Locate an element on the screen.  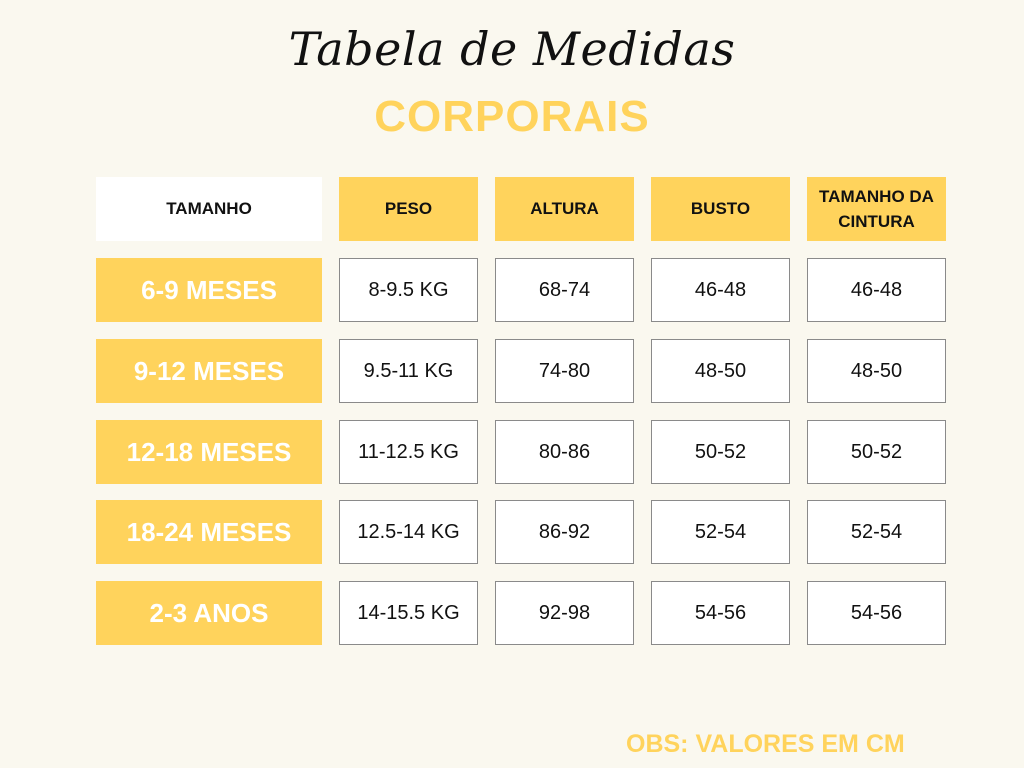
peso-cell: 9.5-11 KG is located at coordinates (408, 371).